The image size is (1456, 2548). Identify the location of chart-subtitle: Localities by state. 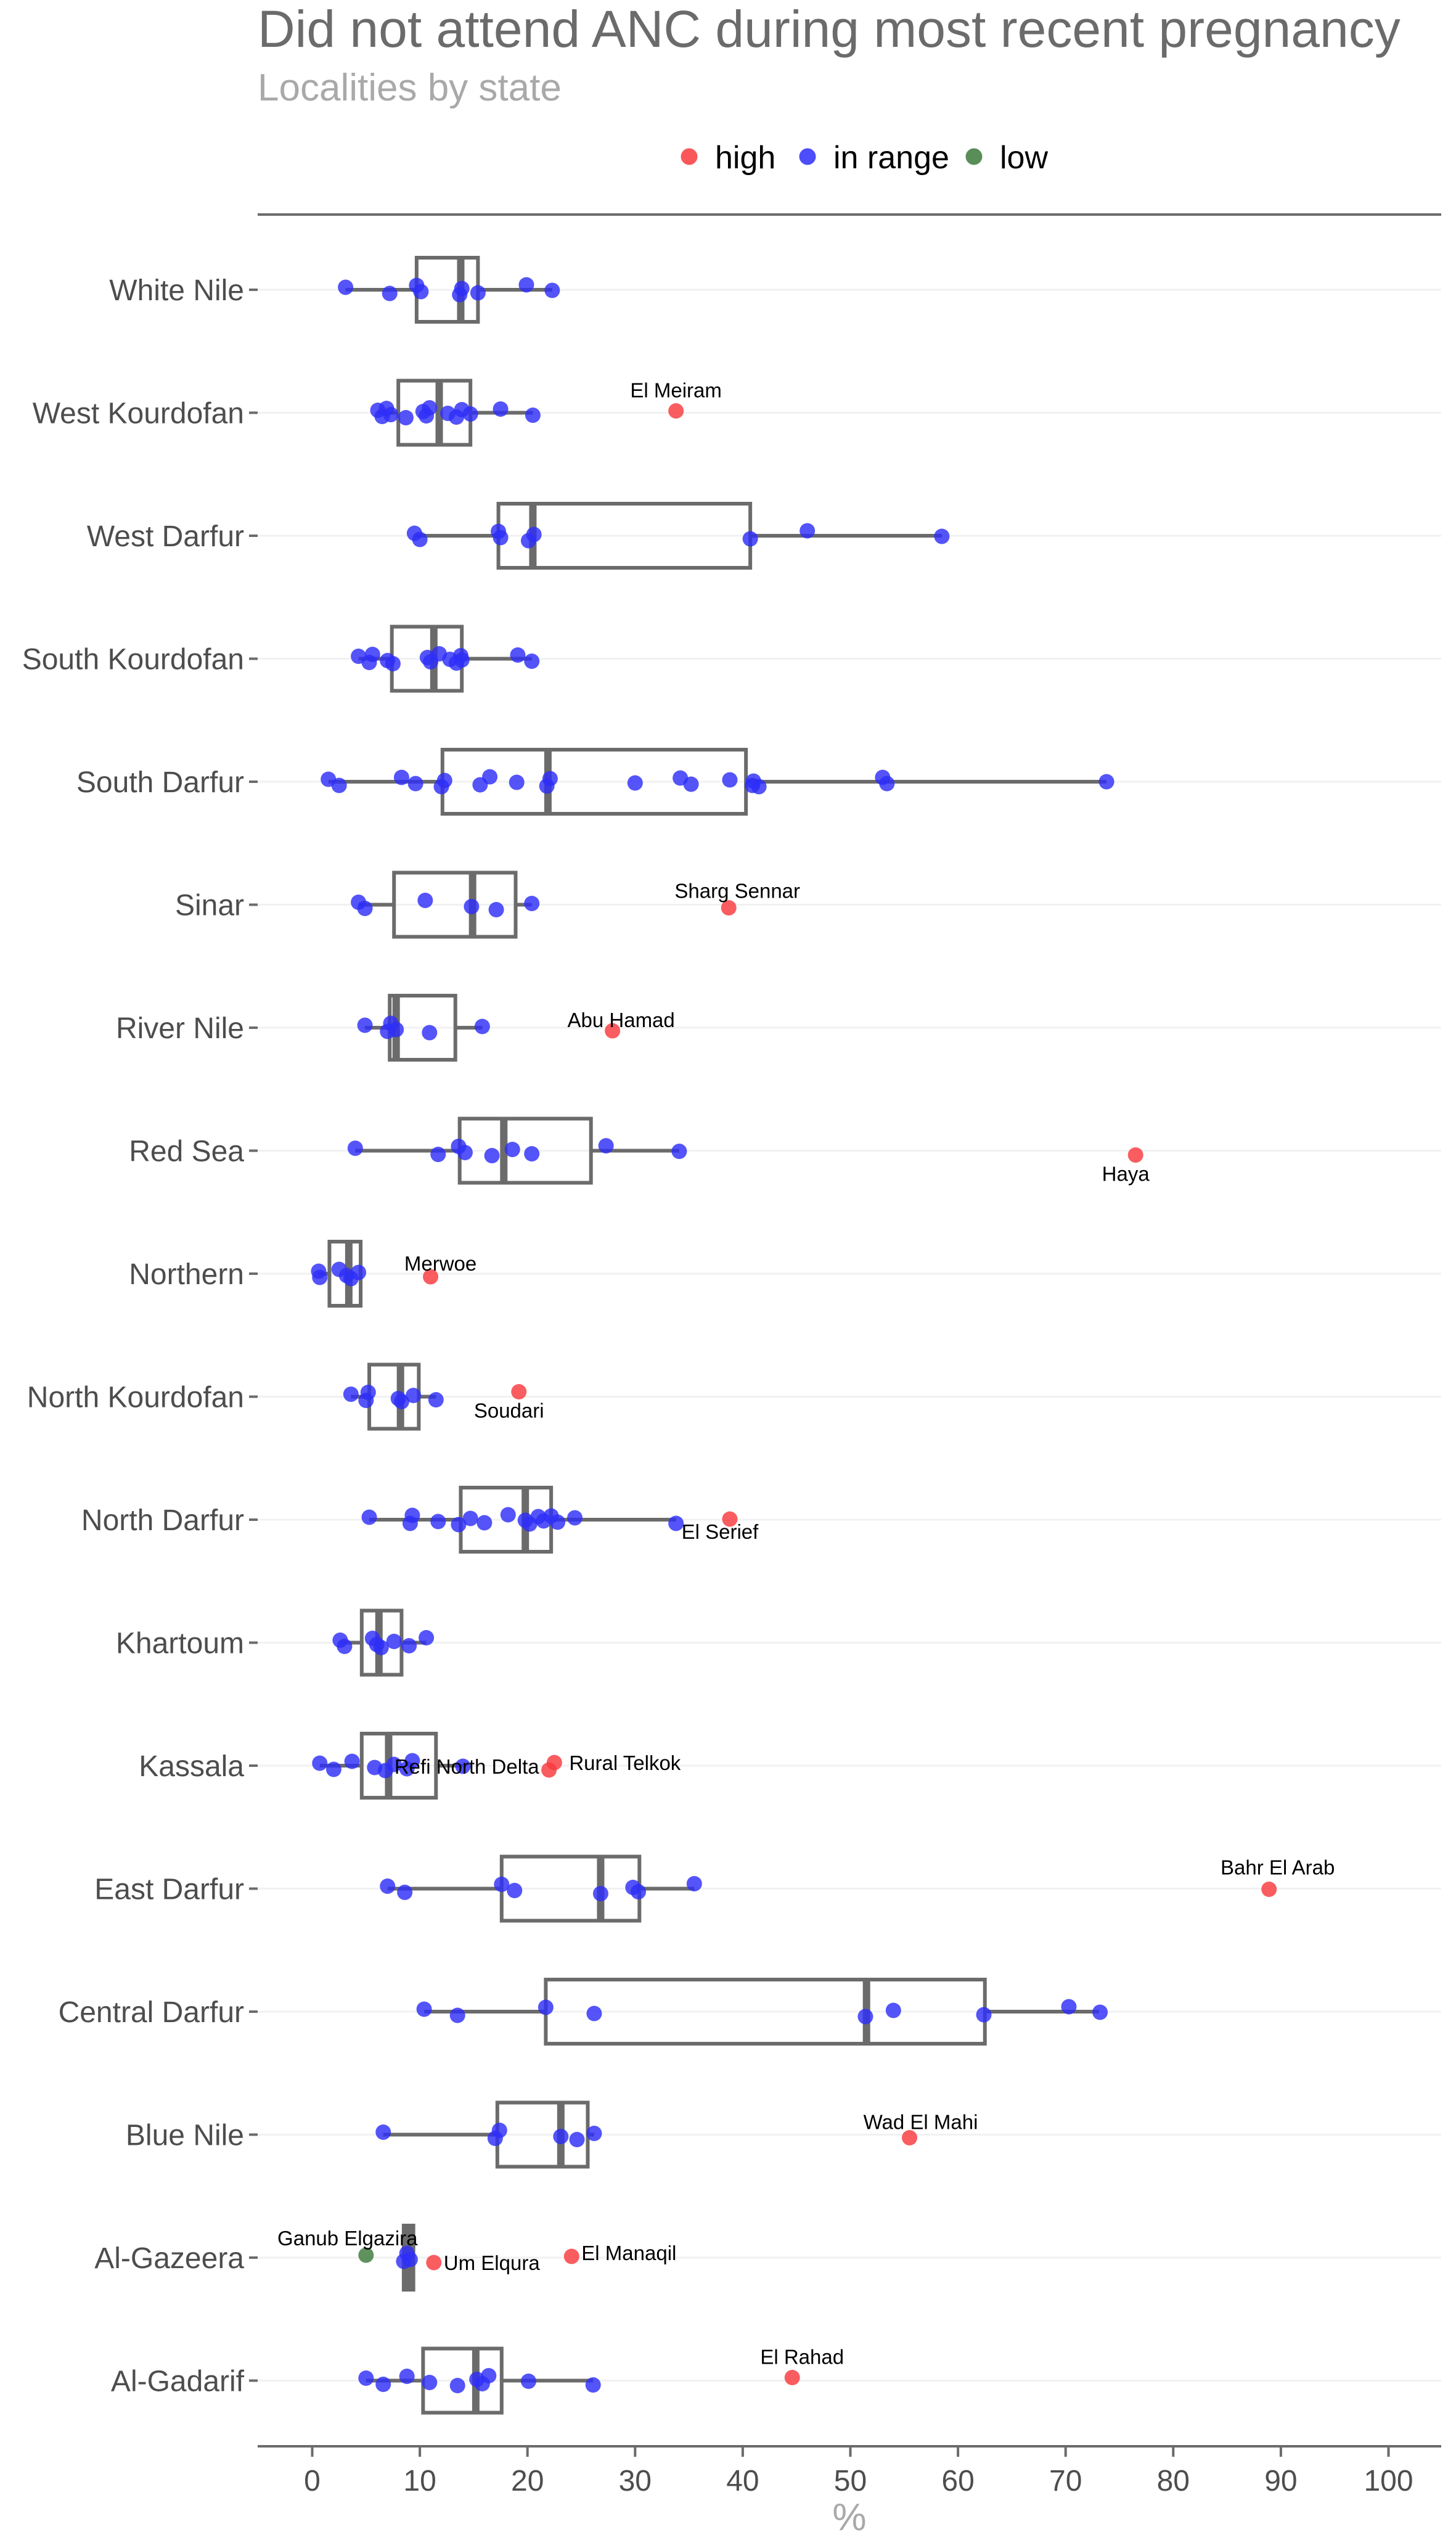
(410, 88).